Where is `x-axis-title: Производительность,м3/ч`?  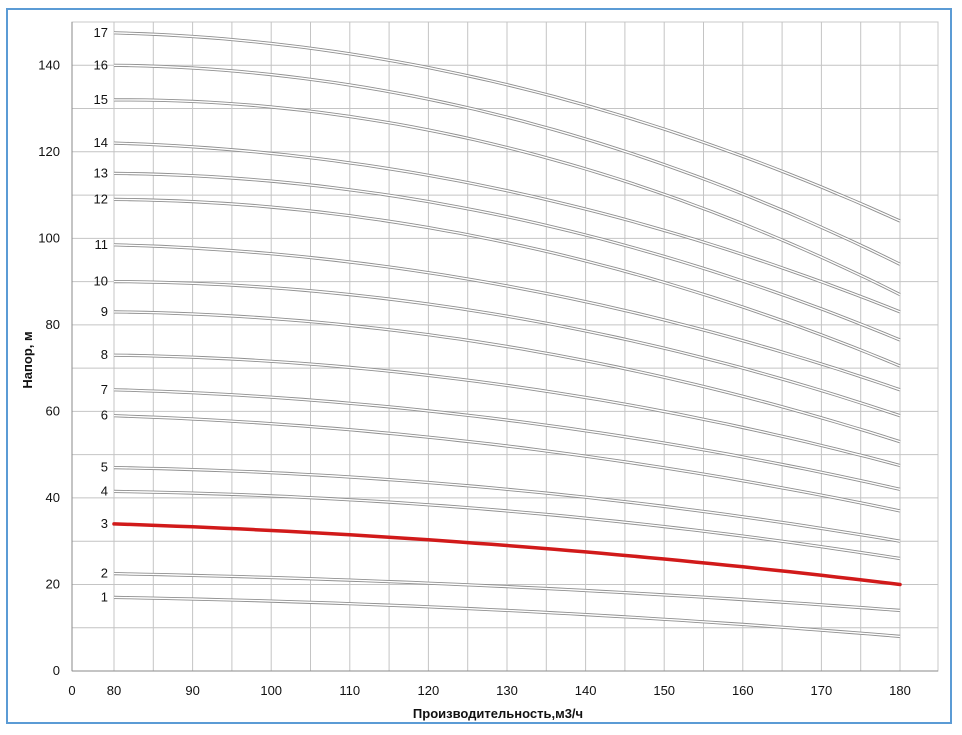 x-axis-title: Производительность,м3/ч is located at coordinates (498, 713).